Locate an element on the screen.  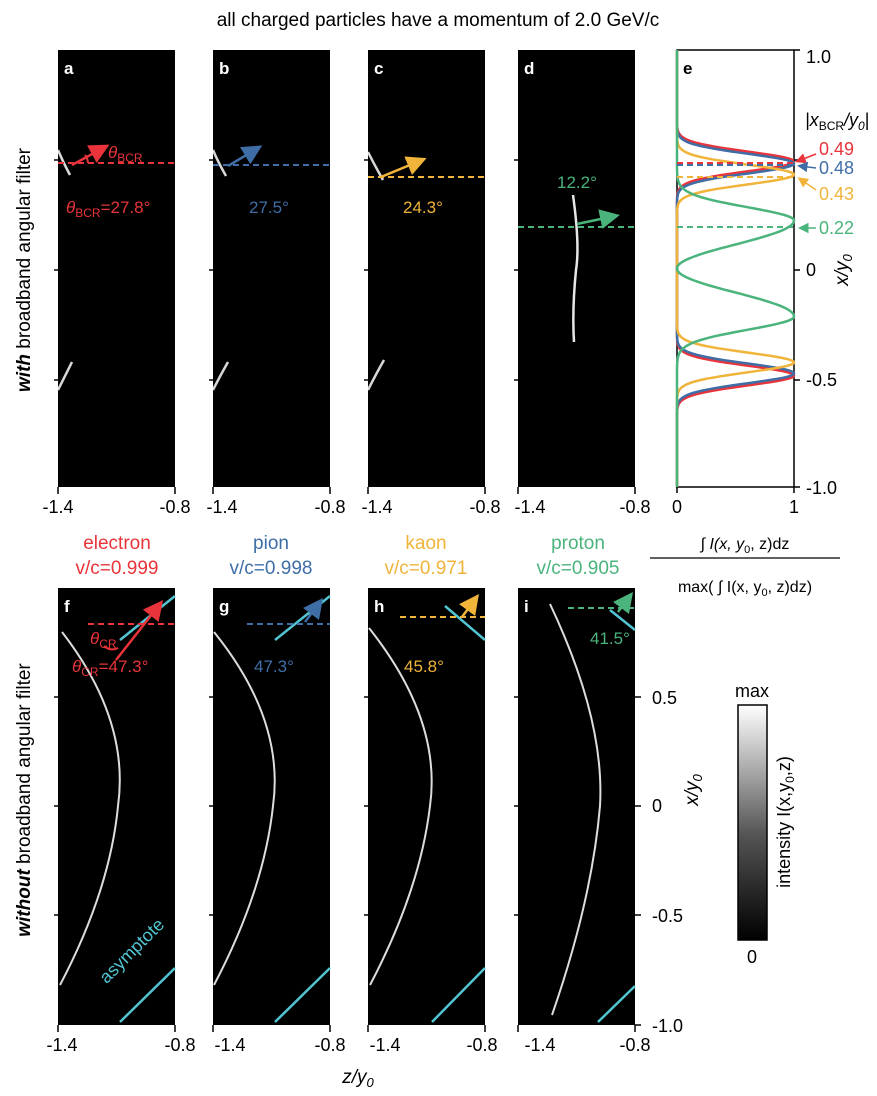
panel-g: g 47.3° is located at coordinates (272, 806).